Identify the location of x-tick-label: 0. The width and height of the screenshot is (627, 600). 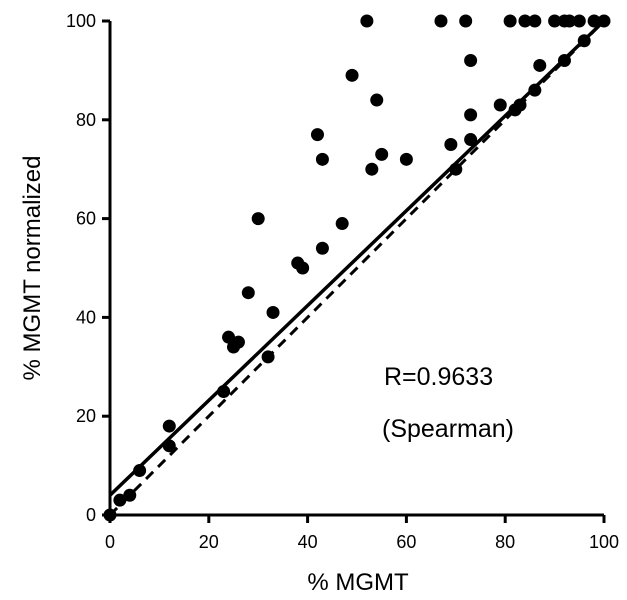
(110, 542).